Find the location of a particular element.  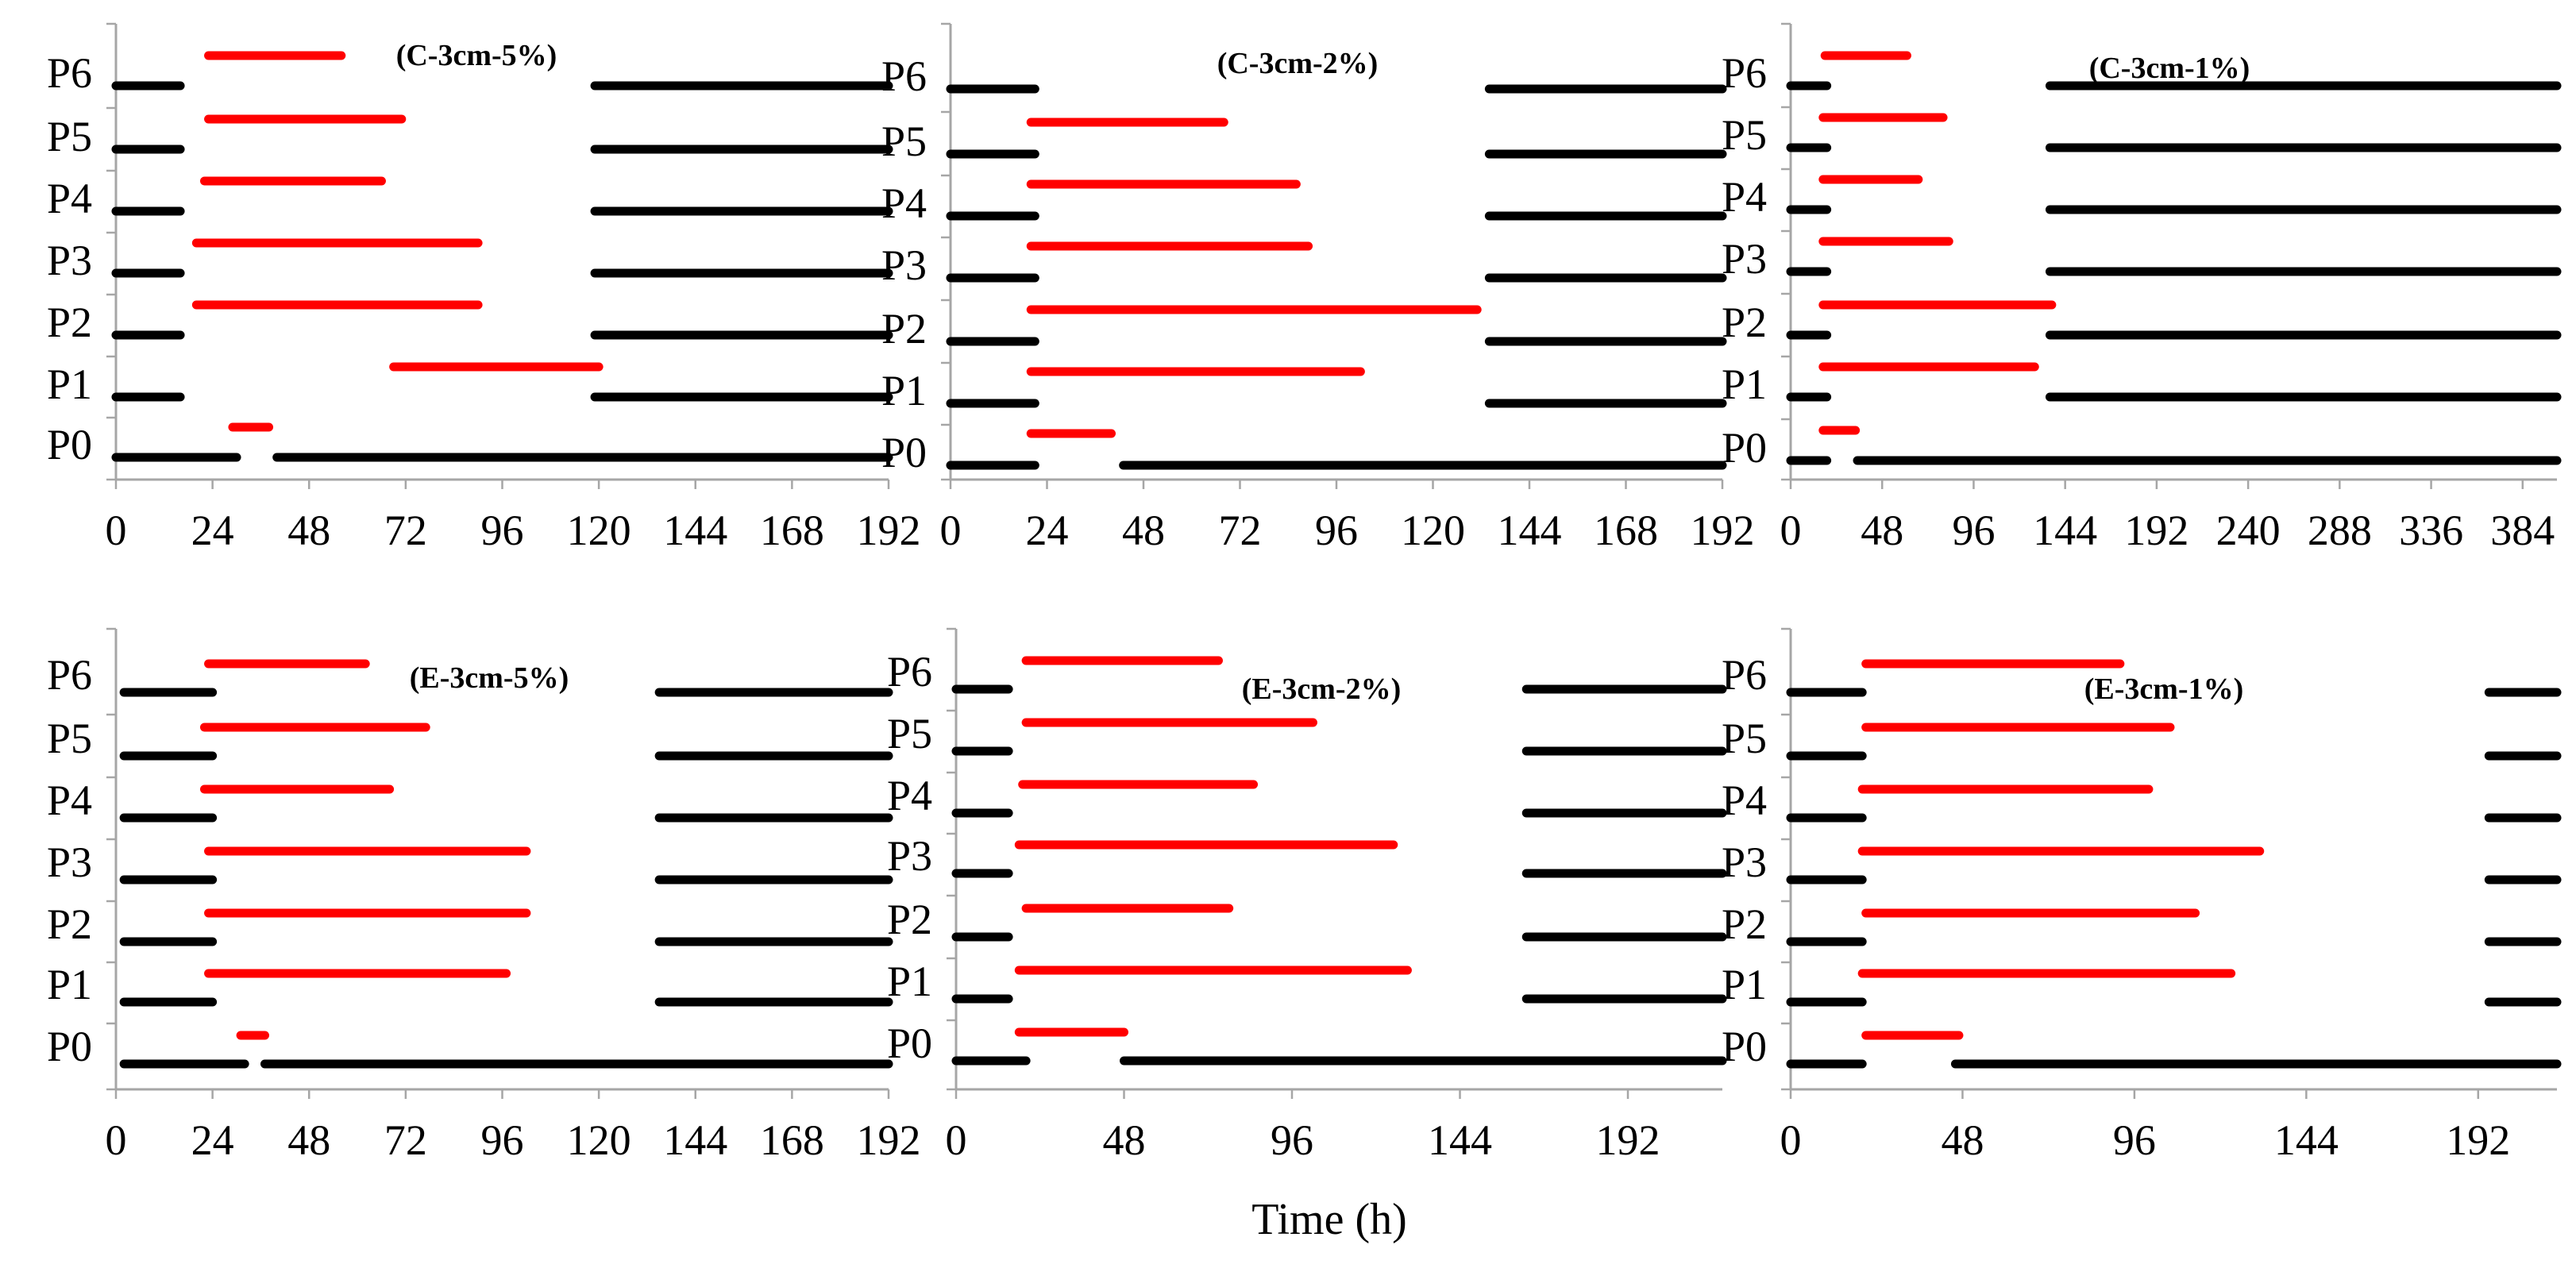

x-tick-label: 288 is located at coordinates (2340, 530).